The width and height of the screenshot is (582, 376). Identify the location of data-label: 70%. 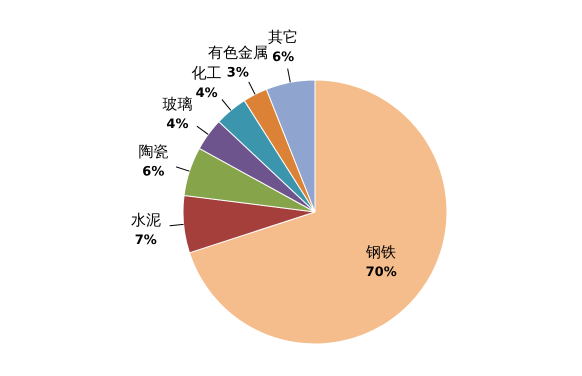
(381, 272).